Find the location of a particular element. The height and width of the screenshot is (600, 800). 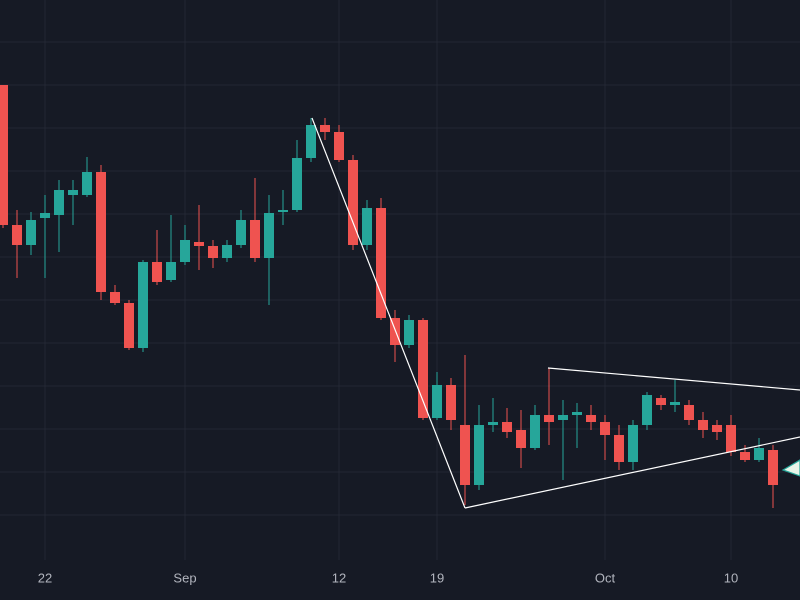

x-tick-label: 19 is located at coordinates (437, 577).